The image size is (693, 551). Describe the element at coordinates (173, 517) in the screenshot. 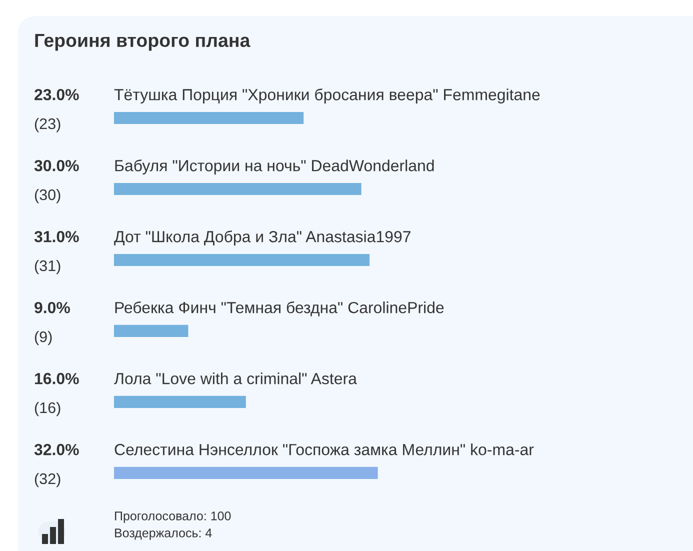

I see `text: Проголосовало: 100` at that location.